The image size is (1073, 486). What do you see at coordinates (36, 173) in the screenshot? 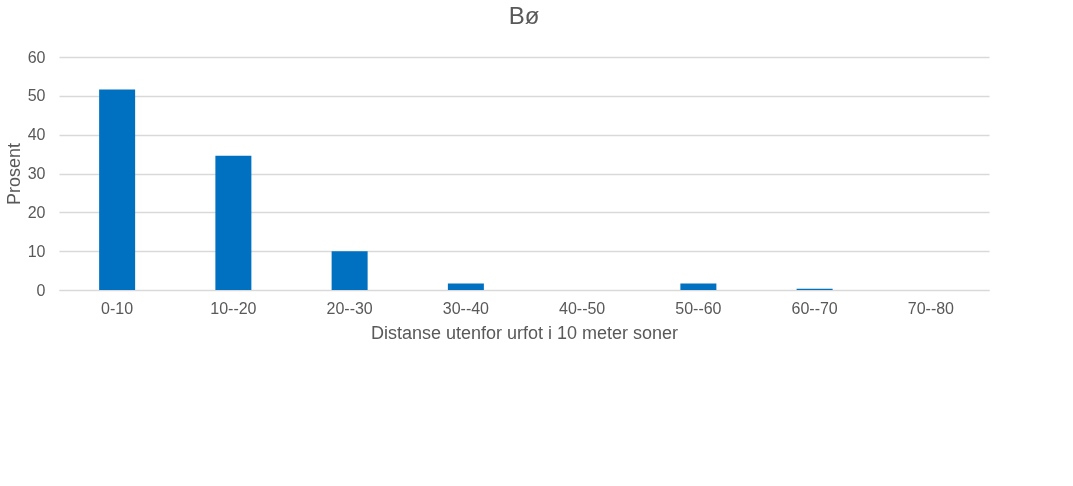
I see `y-tick-label: 30` at bounding box center [36, 173].